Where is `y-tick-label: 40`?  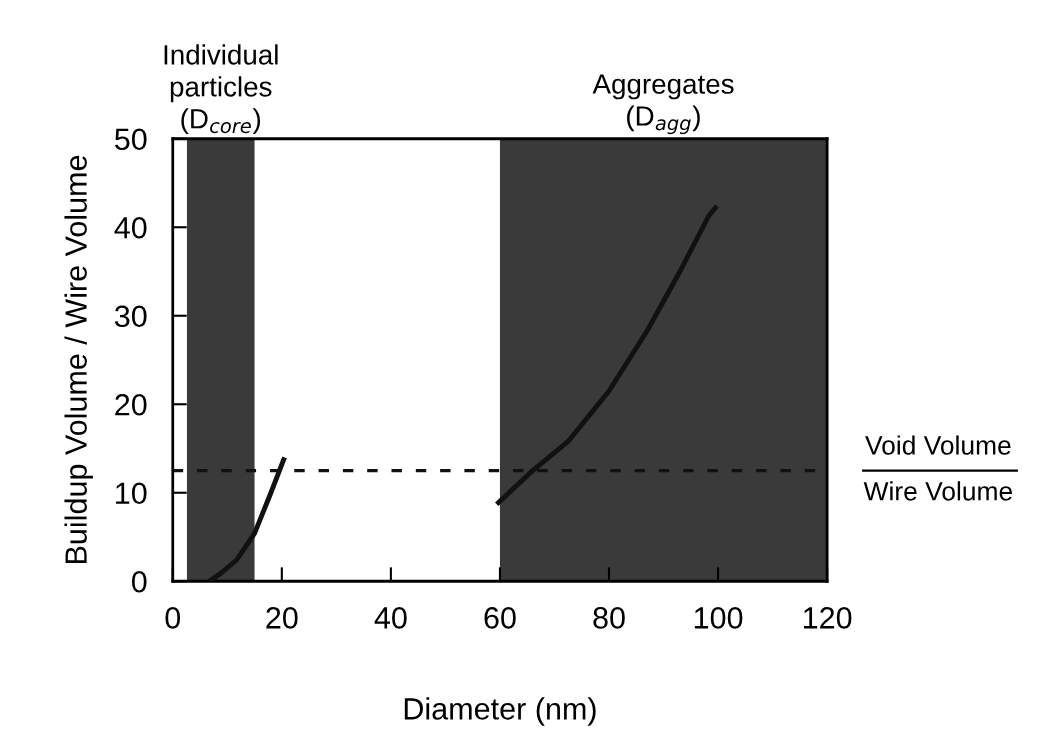 y-tick-label: 40 is located at coordinates (130, 227).